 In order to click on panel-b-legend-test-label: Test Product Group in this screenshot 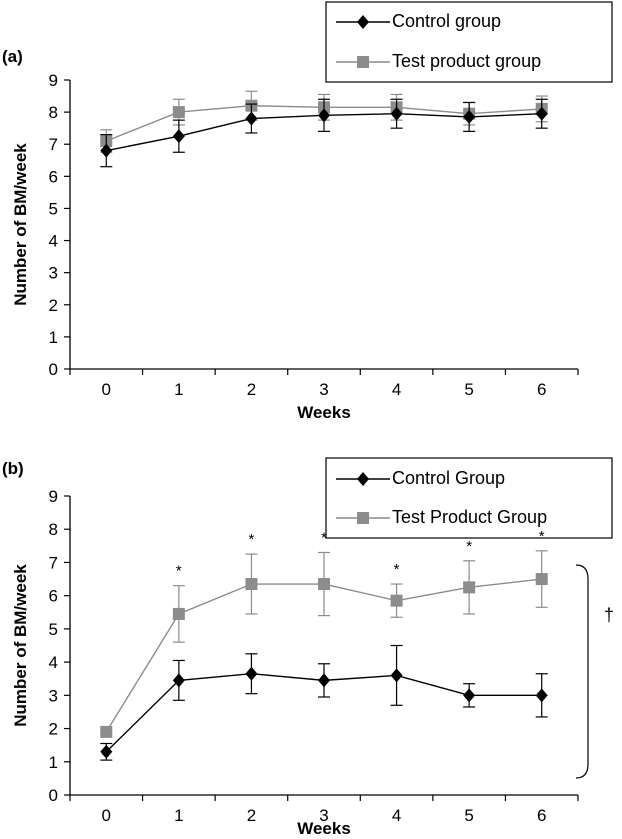, I will do `click(469, 517)`.